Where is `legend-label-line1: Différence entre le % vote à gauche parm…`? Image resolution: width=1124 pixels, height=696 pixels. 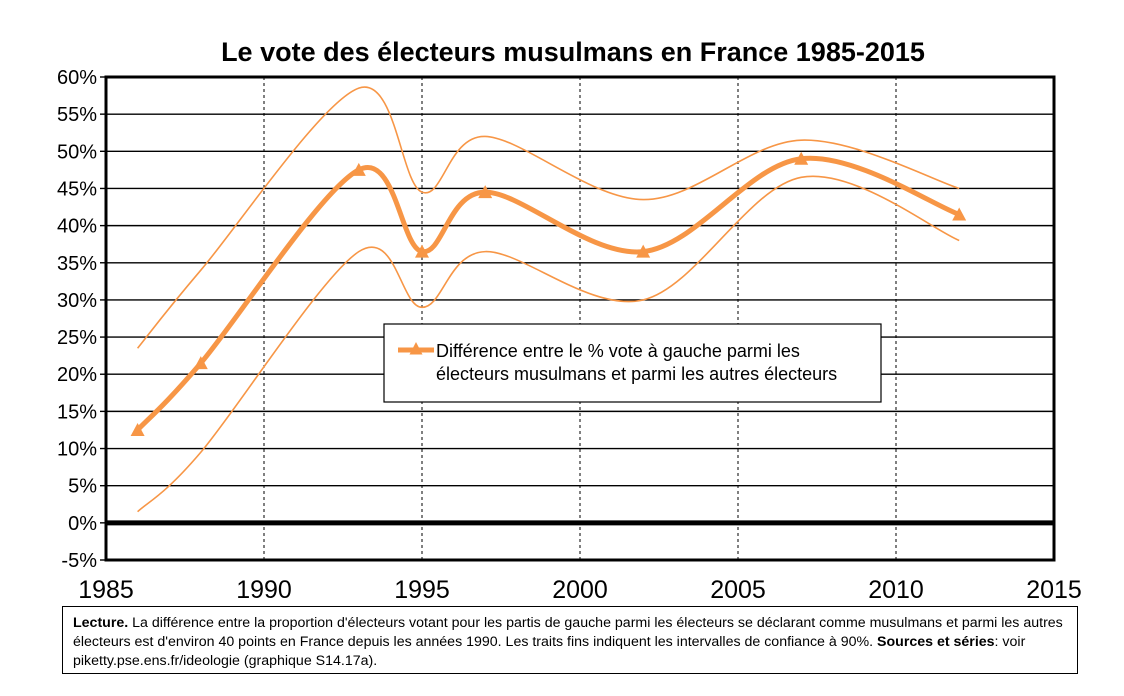 legend-label-line1: Différence entre le % vote à gauche parm… is located at coordinates (618, 351).